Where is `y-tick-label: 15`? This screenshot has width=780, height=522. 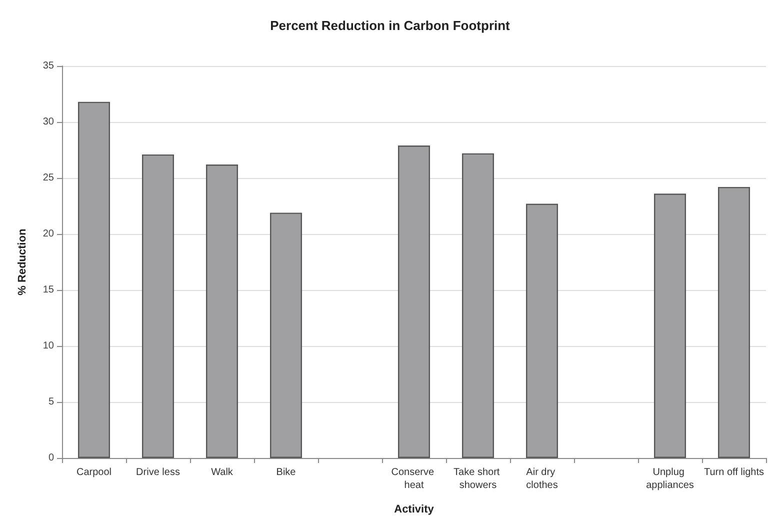 y-tick-label: 15 is located at coordinates (48, 290).